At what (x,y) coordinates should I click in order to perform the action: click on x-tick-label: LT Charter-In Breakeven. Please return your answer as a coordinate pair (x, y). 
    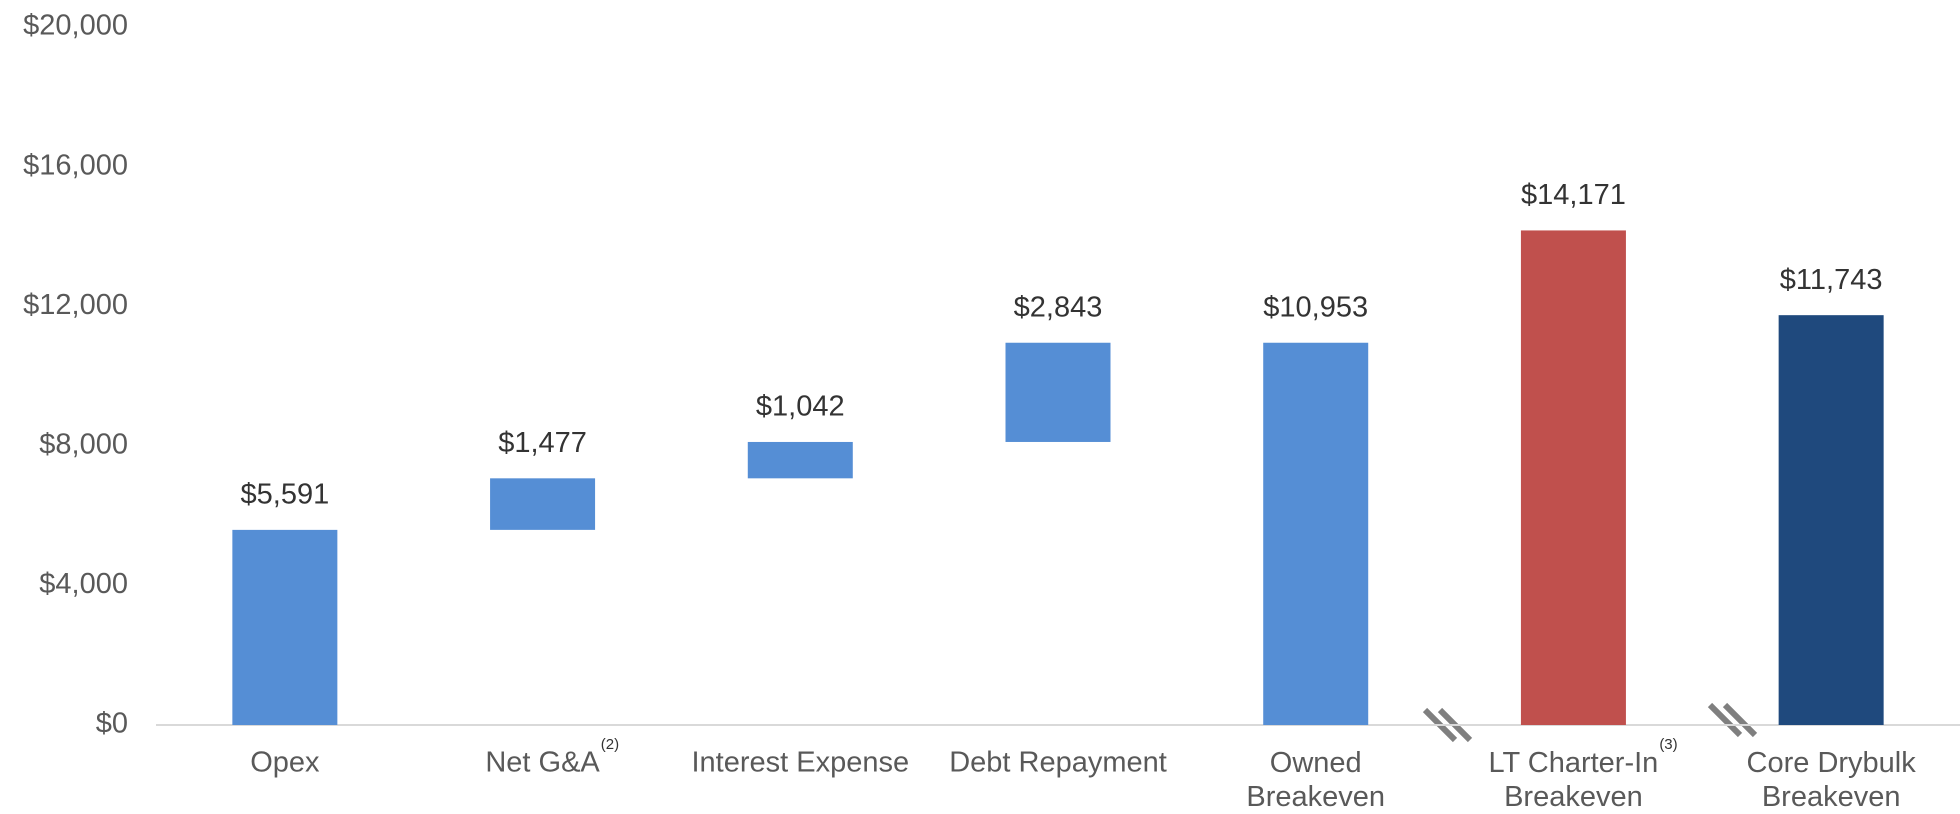
    Looking at the image, I should click on (1574, 780).